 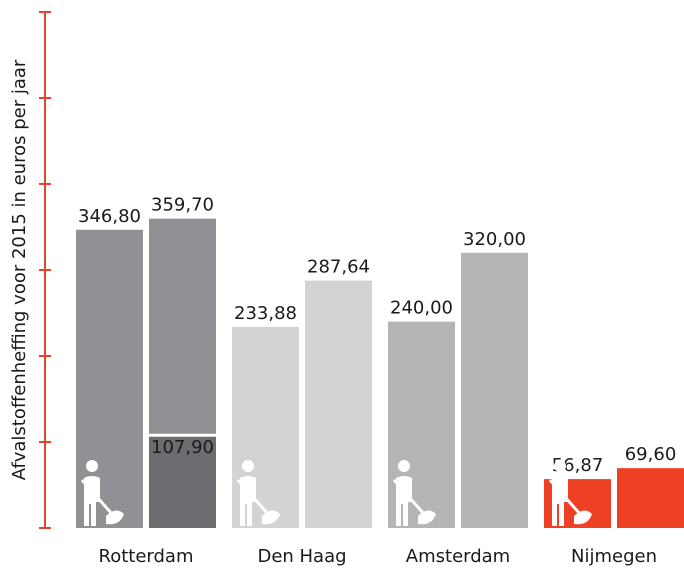 I want to click on value-label: 320,00, so click(x=494, y=239).